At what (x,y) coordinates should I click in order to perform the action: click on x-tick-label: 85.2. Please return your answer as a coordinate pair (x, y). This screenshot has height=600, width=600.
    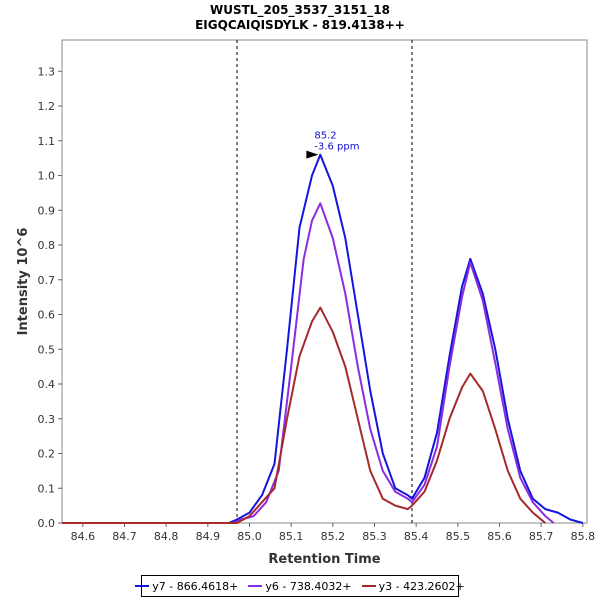
    Looking at the image, I should click on (333, 536).